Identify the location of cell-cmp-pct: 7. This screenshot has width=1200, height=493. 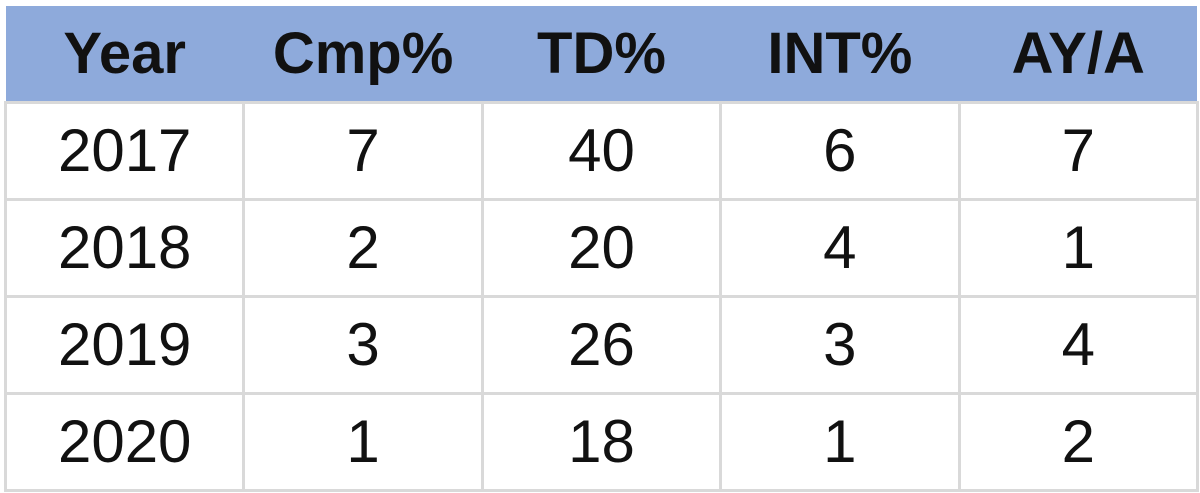
(363, 150).